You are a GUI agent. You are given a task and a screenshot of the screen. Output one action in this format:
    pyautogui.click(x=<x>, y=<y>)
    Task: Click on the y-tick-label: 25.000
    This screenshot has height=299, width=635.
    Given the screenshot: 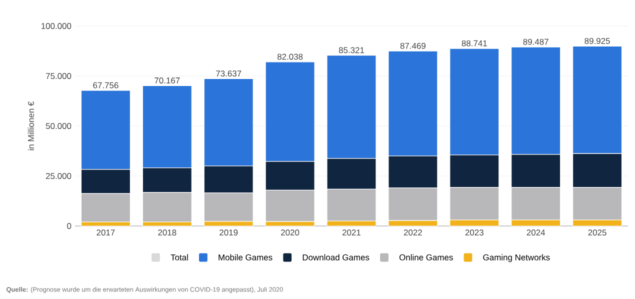 What is the action you would take?
    pyautogui.click(x=59, y=176)
    